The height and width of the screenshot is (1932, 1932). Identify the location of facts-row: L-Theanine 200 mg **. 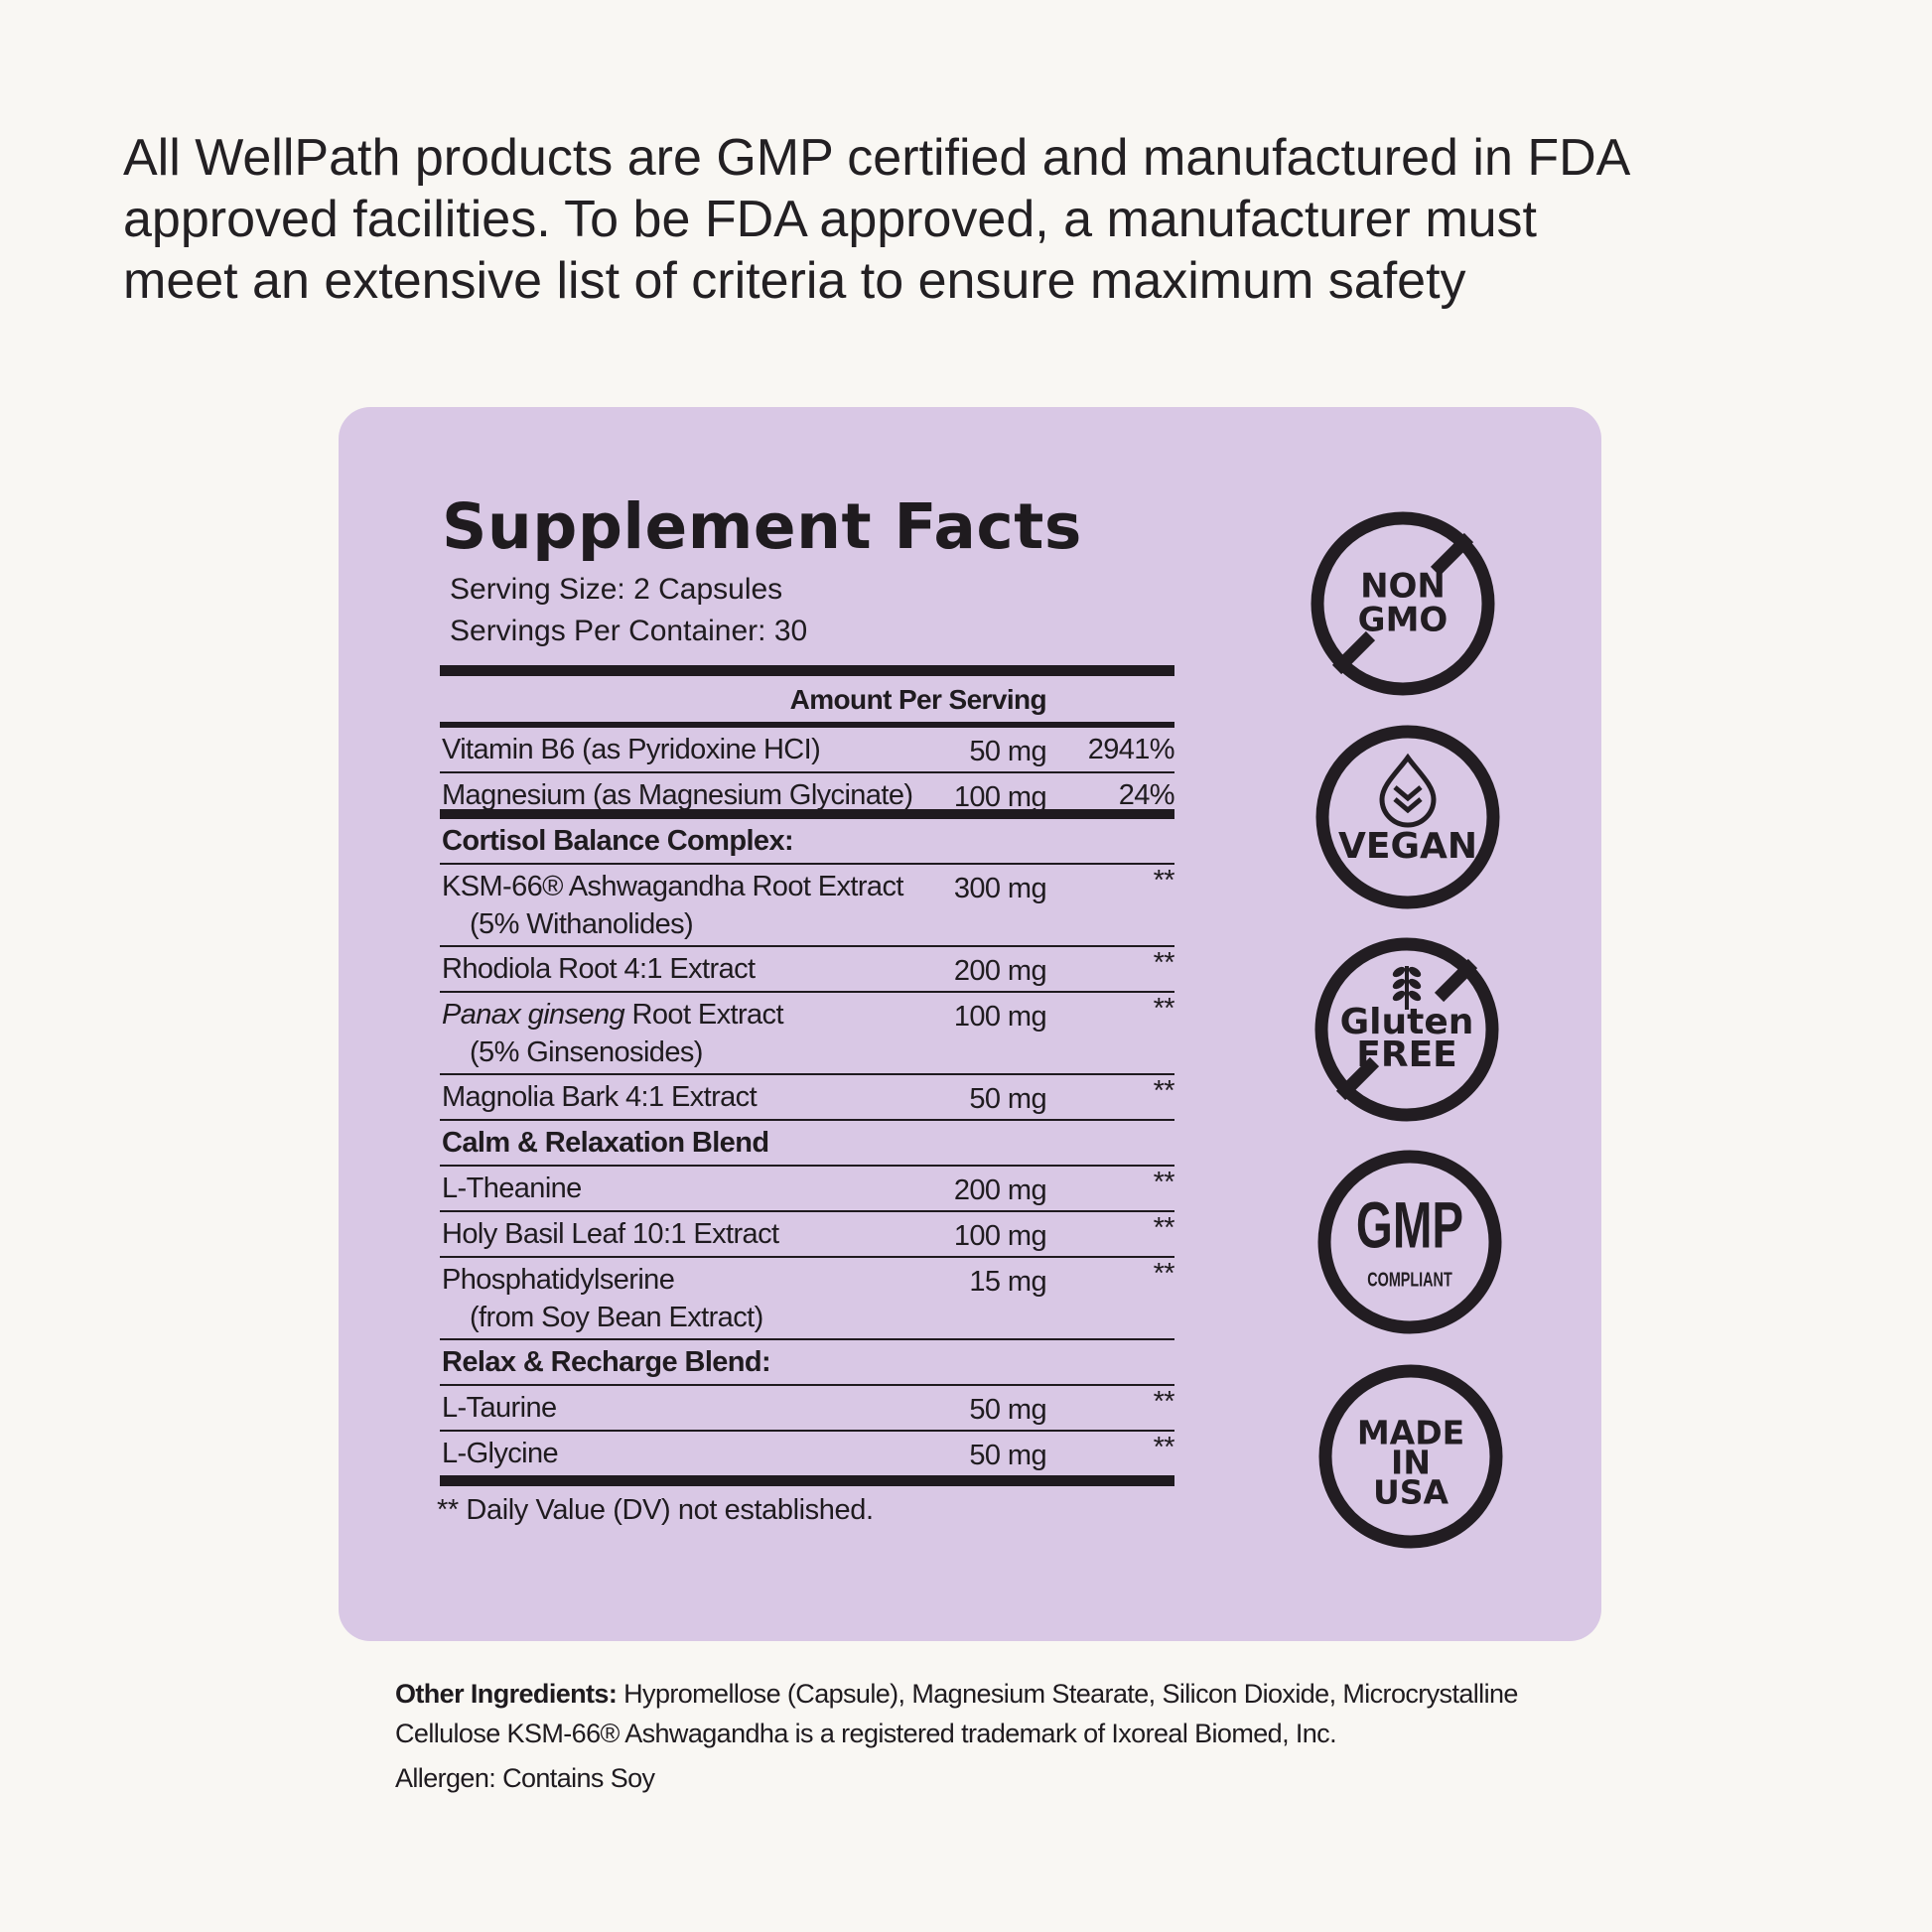
(808, 1189).